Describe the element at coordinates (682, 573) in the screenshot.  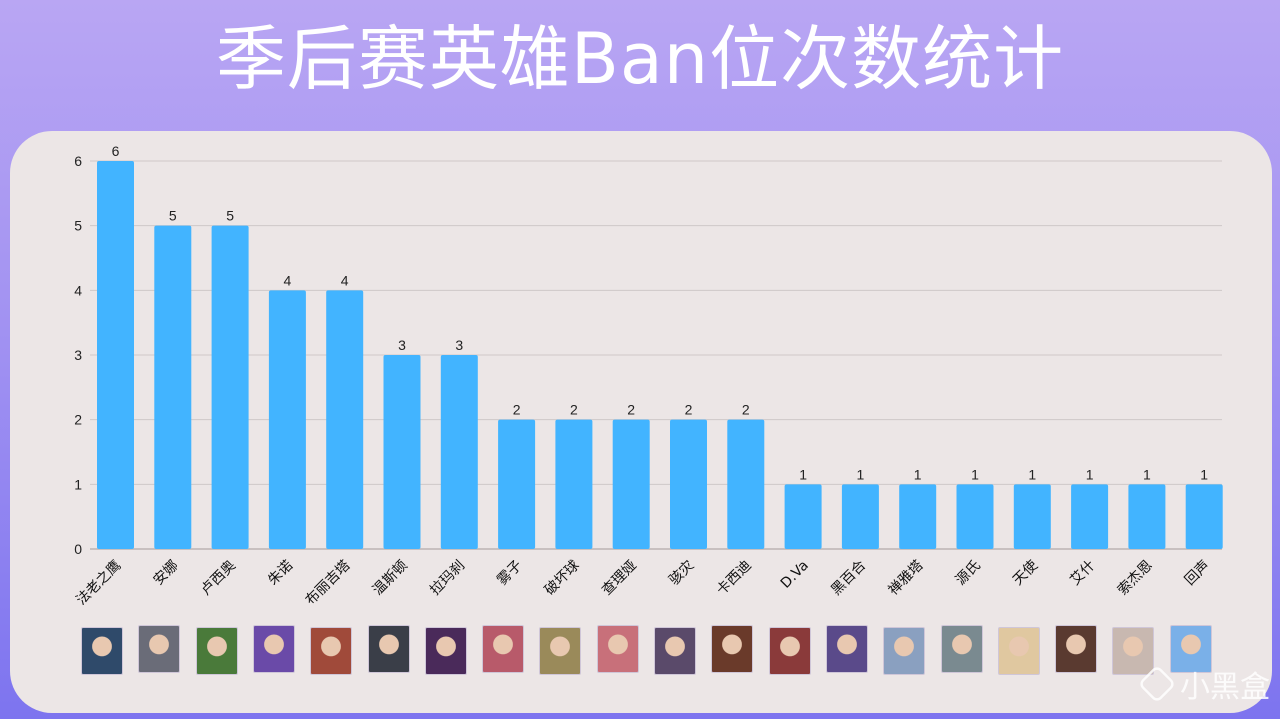
I see `x-tick-label: 骇灾` at that location.